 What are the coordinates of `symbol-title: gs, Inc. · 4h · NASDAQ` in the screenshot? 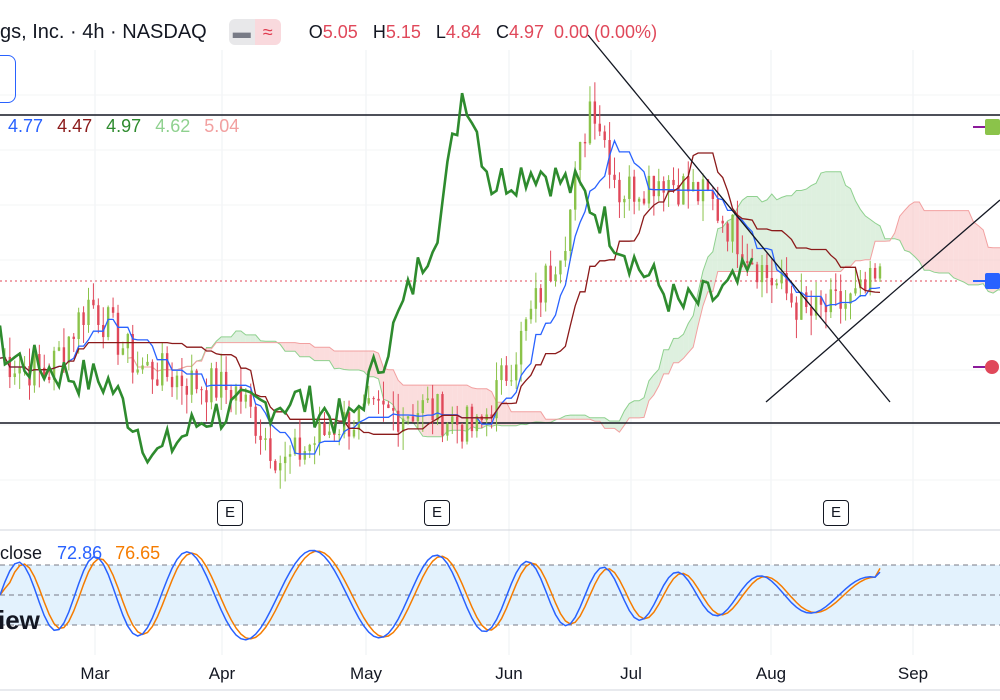 It's located at (103, 31).